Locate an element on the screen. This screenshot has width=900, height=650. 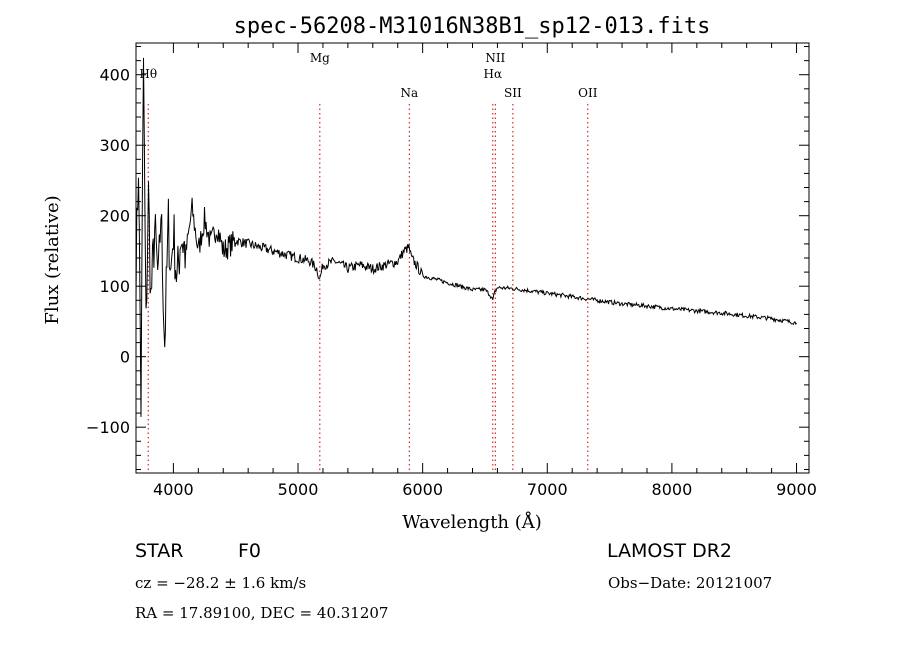
coordinates-text: RA = 17.89100, DEC = 40.31207 is located at coordinates (262, 613).